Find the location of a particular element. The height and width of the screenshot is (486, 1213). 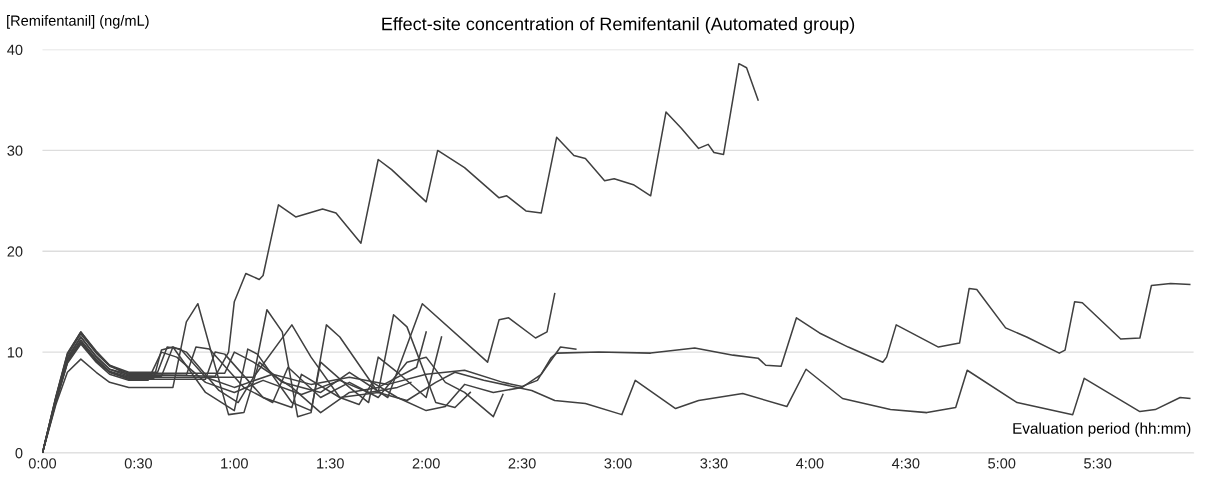

y-tick-label: 0 is located at coordinates (19, 453).